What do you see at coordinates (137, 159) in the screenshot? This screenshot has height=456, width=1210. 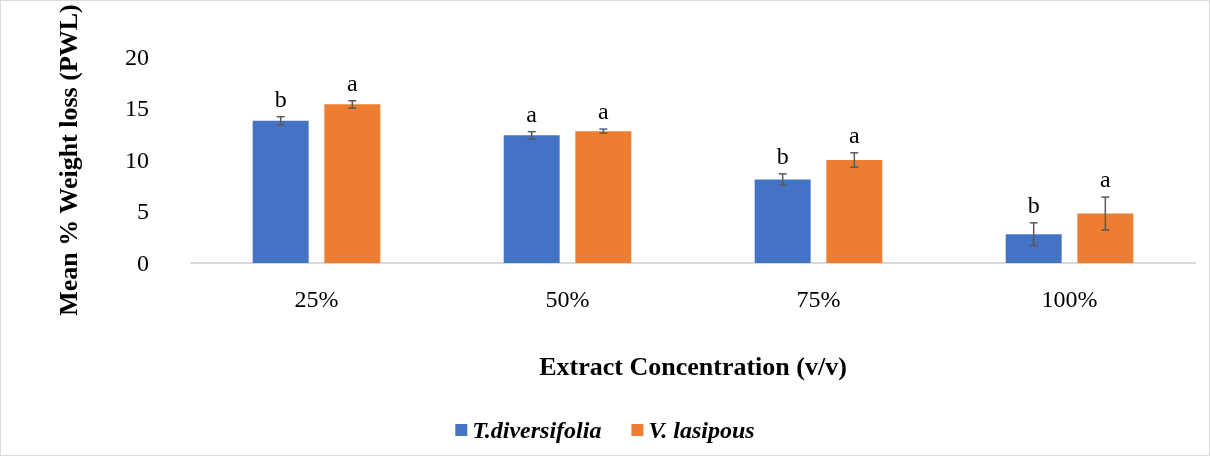 I see `y-tick-label: 10` at bounding box center [137, 159].